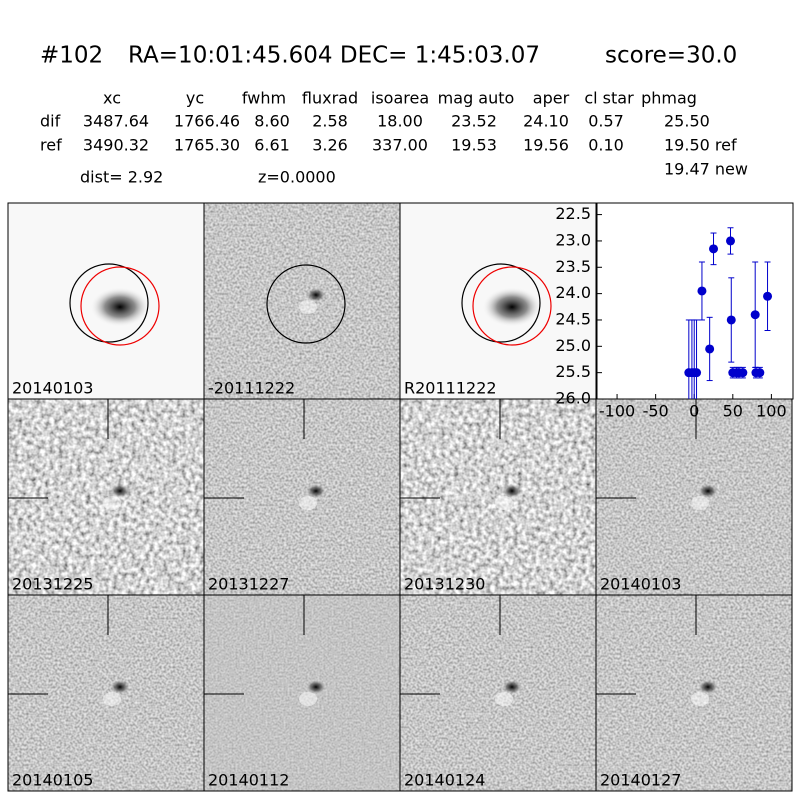  What do you see at coordinates (606, 145) in the screenshot?
I see `table-cell: 0.10` at bounding box center [606, 145].